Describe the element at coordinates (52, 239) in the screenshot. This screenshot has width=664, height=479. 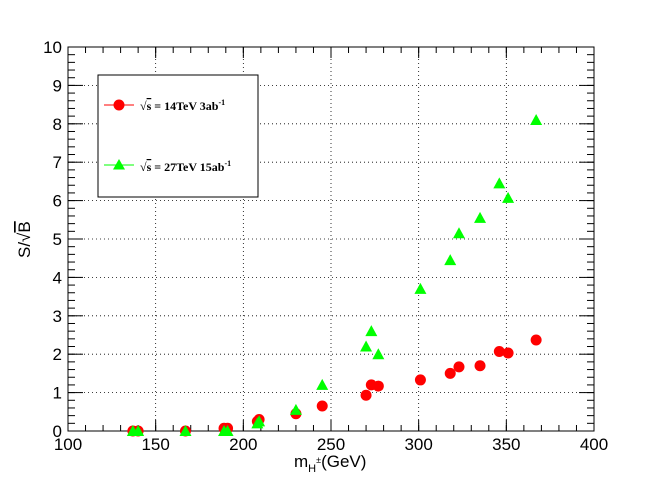
I see `y-tick-labels: 0 1 2 3 4 5 6 7 8 9 10` at that location.